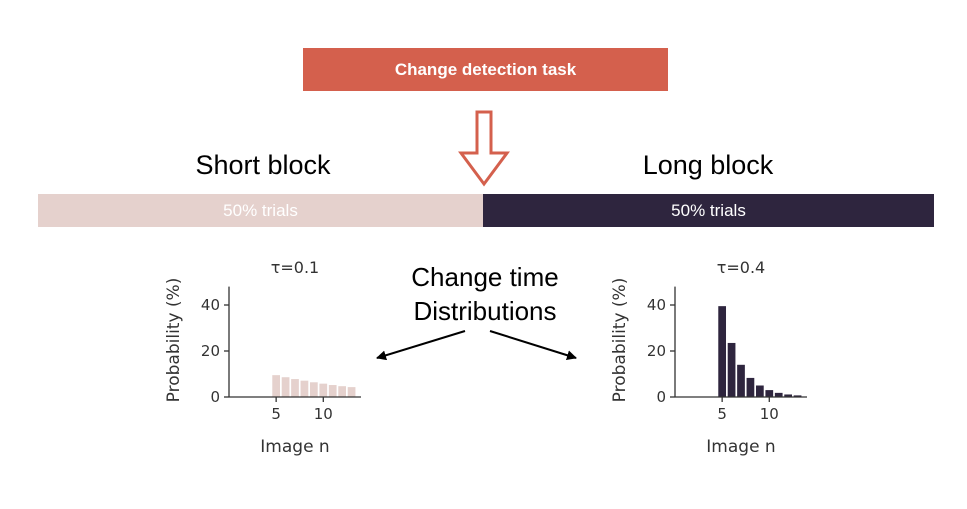 The width and height of the screenshot is (967, 509). I want to click on arrow-to-short-chart, so click(421, 345).